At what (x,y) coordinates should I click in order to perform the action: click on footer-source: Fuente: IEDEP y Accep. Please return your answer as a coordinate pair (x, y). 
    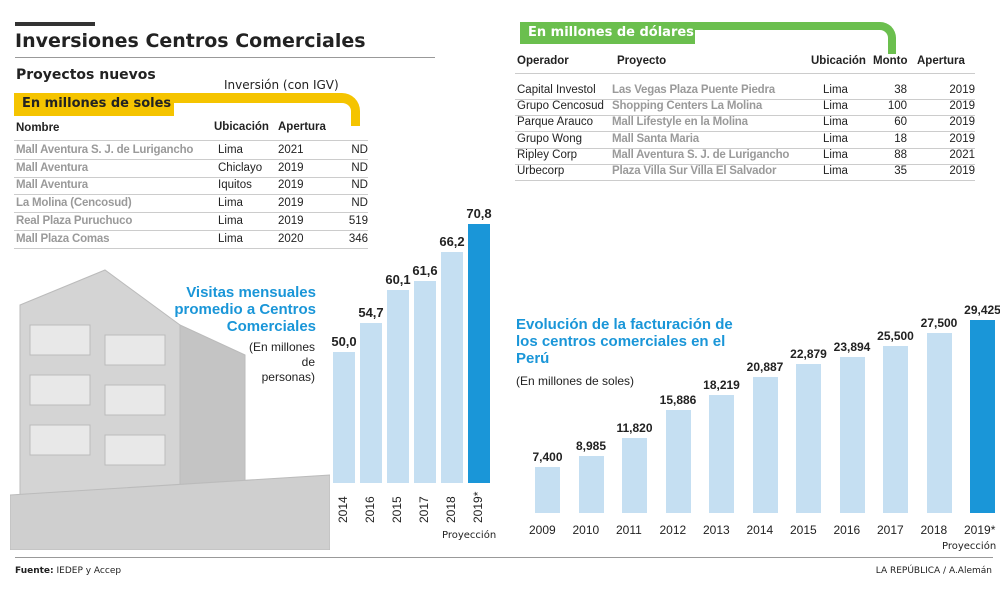
    Looking at the image, I should click on (68, 571).